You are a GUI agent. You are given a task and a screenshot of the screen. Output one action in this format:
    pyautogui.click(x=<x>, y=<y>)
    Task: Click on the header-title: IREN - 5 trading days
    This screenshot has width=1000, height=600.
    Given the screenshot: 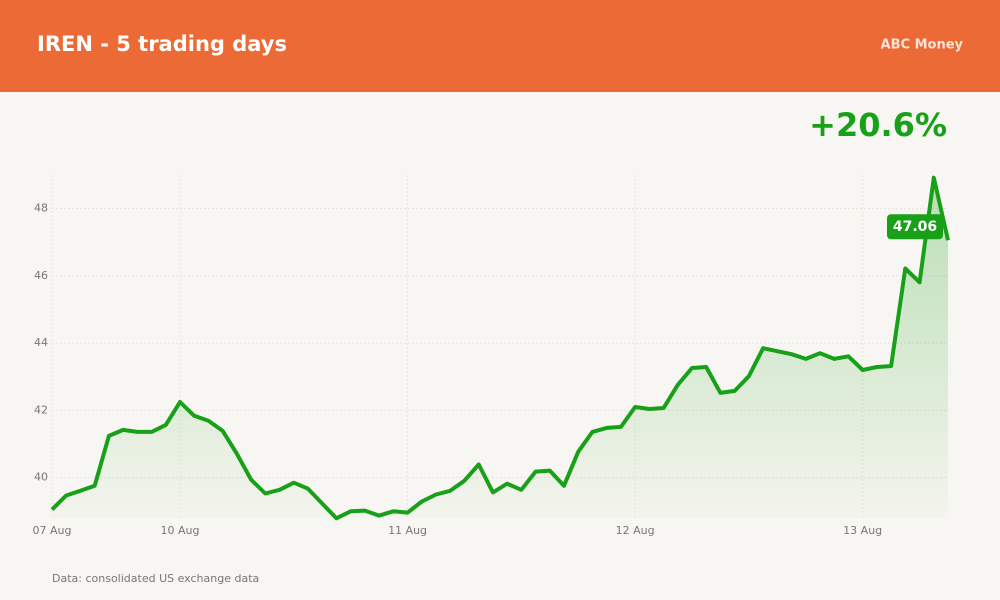 What is the action you would take?
    pyautogui.click(x=162, y=44)
    